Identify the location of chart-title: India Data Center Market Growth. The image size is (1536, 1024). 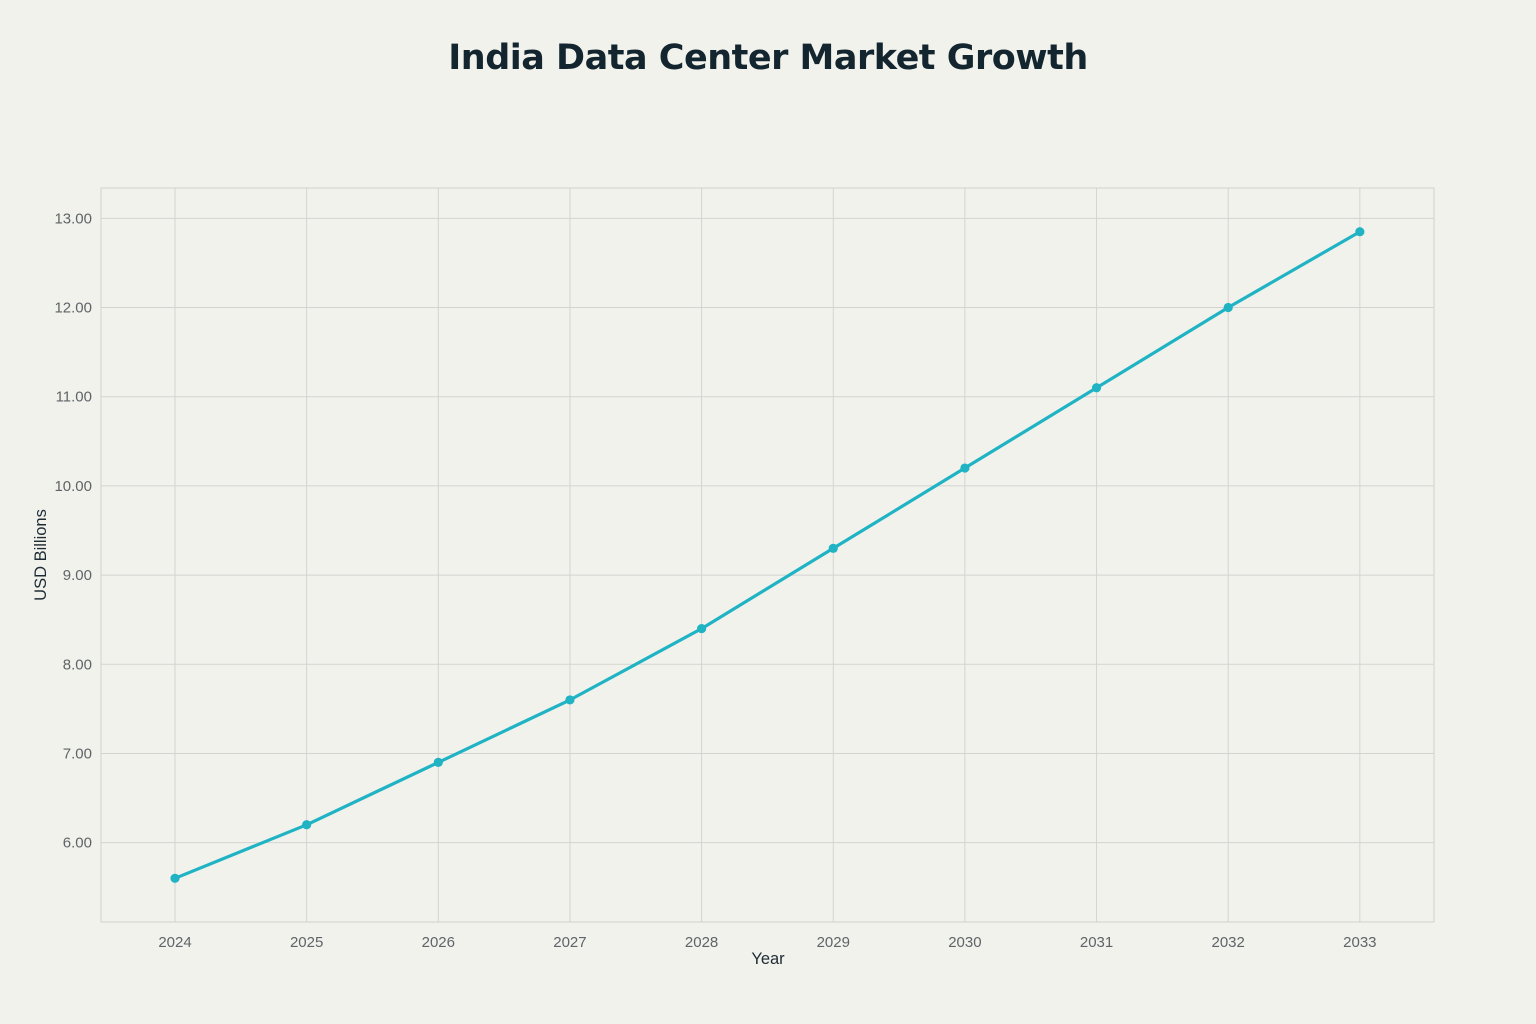
(768, 58).